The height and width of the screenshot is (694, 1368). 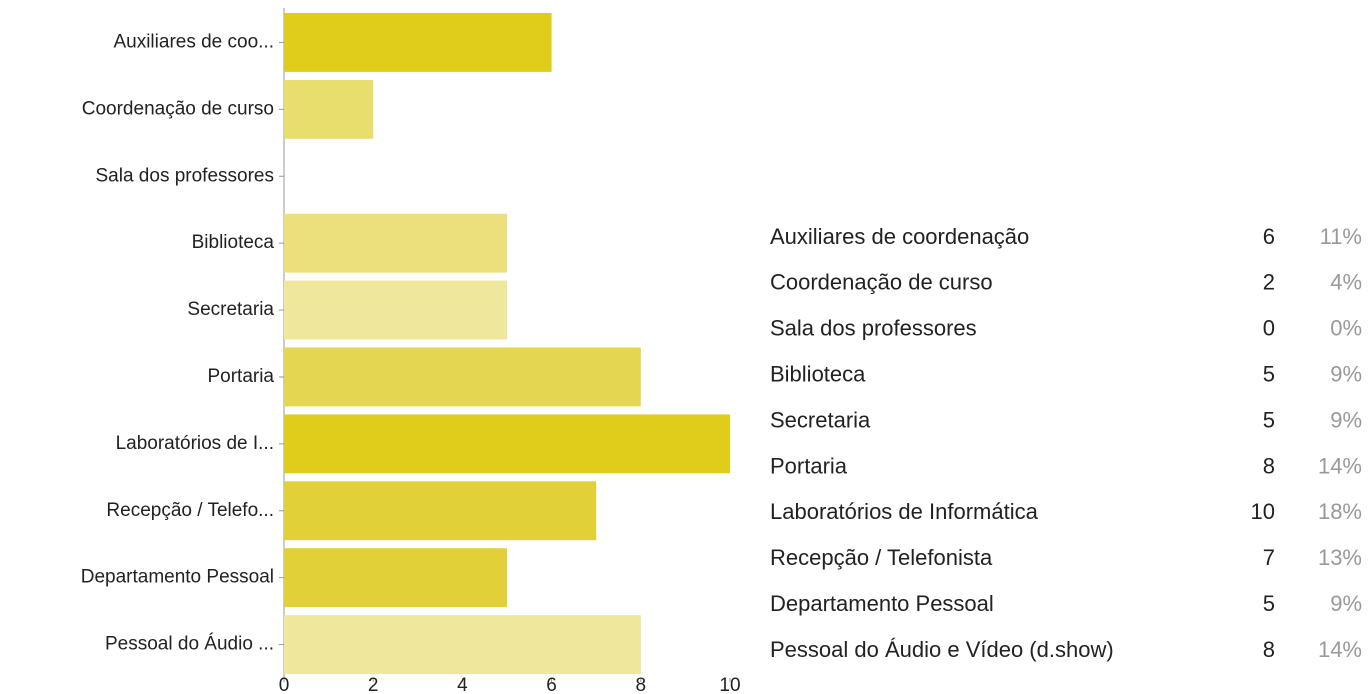 I want to click on row-count: 2, so click(x=1269, y=282).